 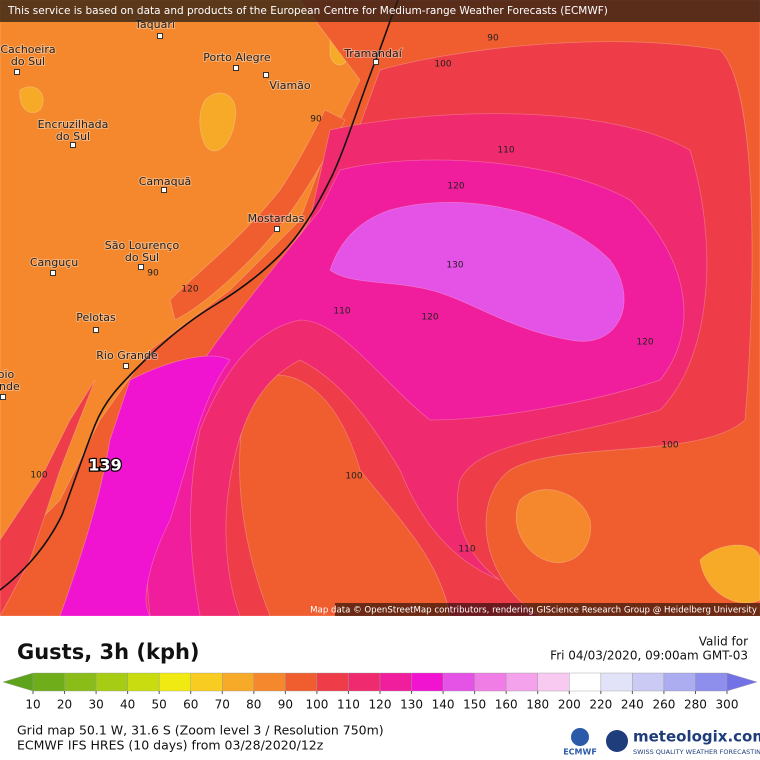 What do you see at coordinates (108, 652) in the screenshot?
I see `legend-title: Gusts, 3h (kph)` at bounding box center [108, 652].